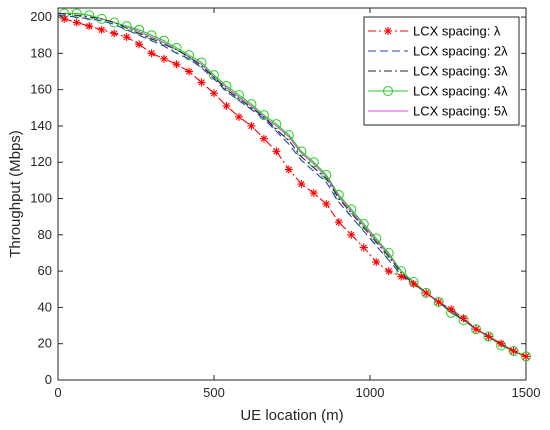 This screenshot has height=430, width=550. What do you see at coordinates (460, 91) in the screenshot?
I see `legend-label: LCX spacing: 4λ` at bounding box center [460, 91].